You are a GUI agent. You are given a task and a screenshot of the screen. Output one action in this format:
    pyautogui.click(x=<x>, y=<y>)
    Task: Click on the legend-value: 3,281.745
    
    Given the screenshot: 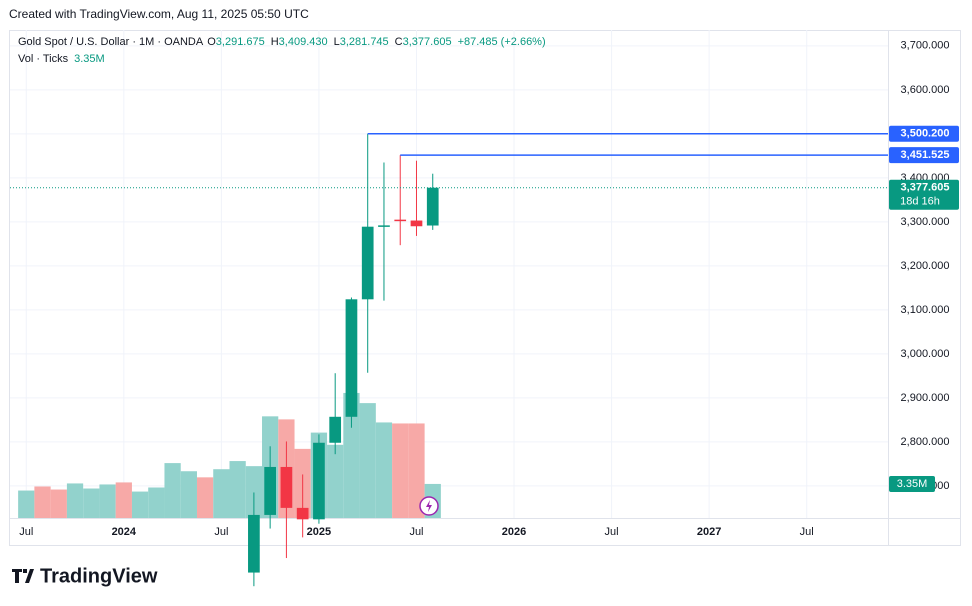 What is the action you would take?
    pyautogui.click(x=364, y=42)
    